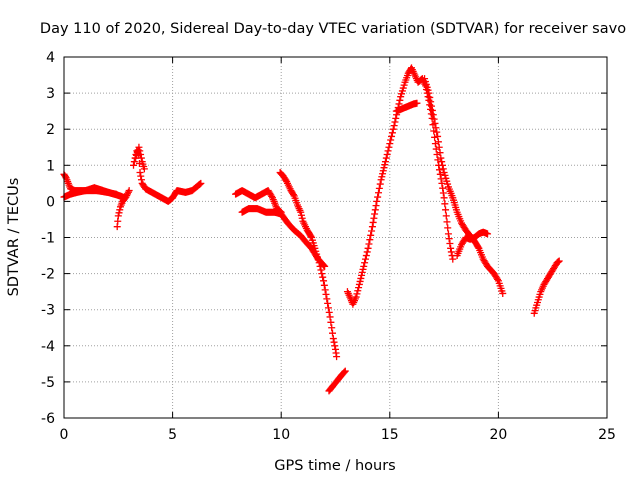 This screenshot has width=640, height=480. What do you see at coordinates (498, 435) in the screenshot?
I see `x-tick-label: 20` at bounding box center [498, 435].